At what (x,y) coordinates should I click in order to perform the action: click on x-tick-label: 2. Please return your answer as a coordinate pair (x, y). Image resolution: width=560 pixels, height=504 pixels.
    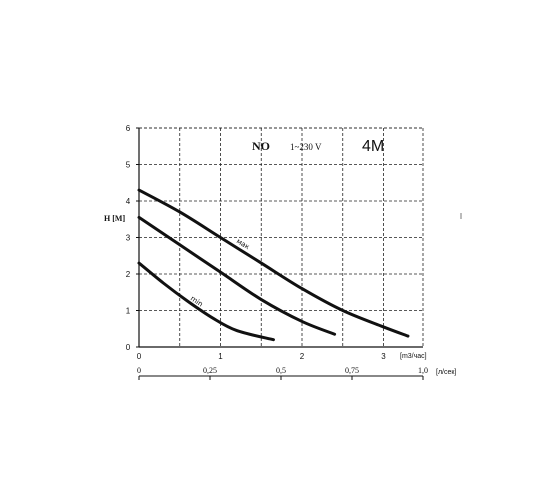
    Looking at the image, I should click on (302, 356).